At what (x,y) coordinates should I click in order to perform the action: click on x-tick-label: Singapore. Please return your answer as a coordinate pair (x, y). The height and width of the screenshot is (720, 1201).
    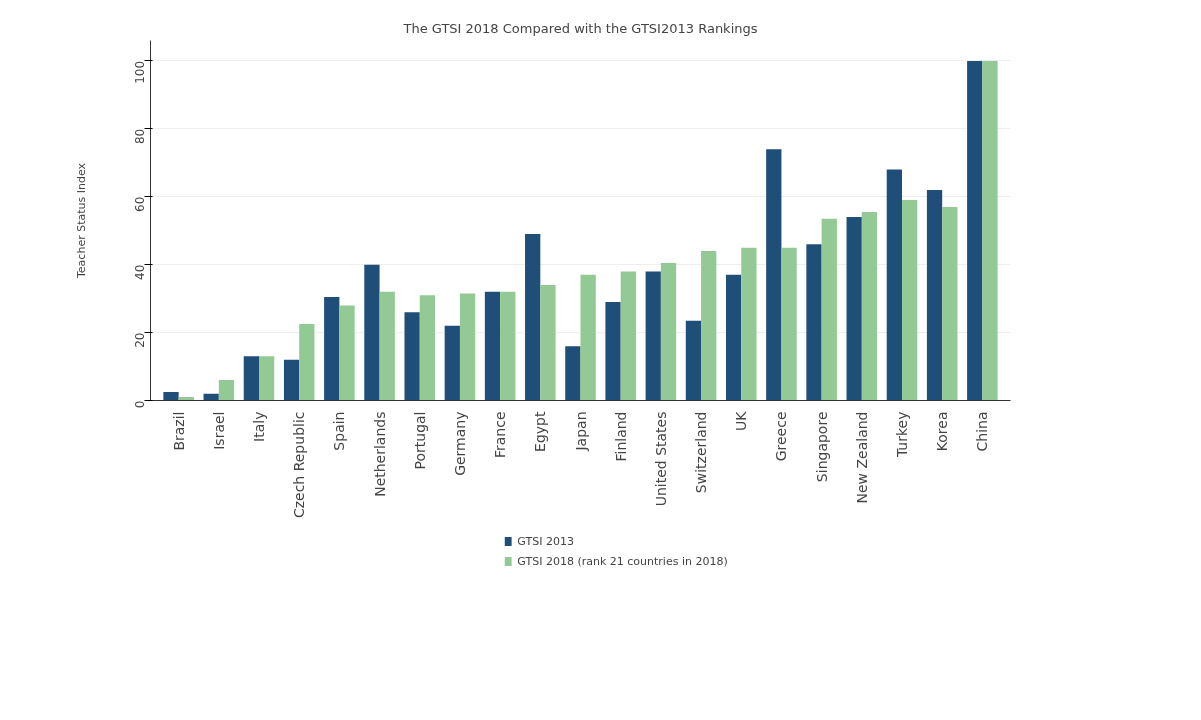
    Looking at the image, I should click on (821, 447).